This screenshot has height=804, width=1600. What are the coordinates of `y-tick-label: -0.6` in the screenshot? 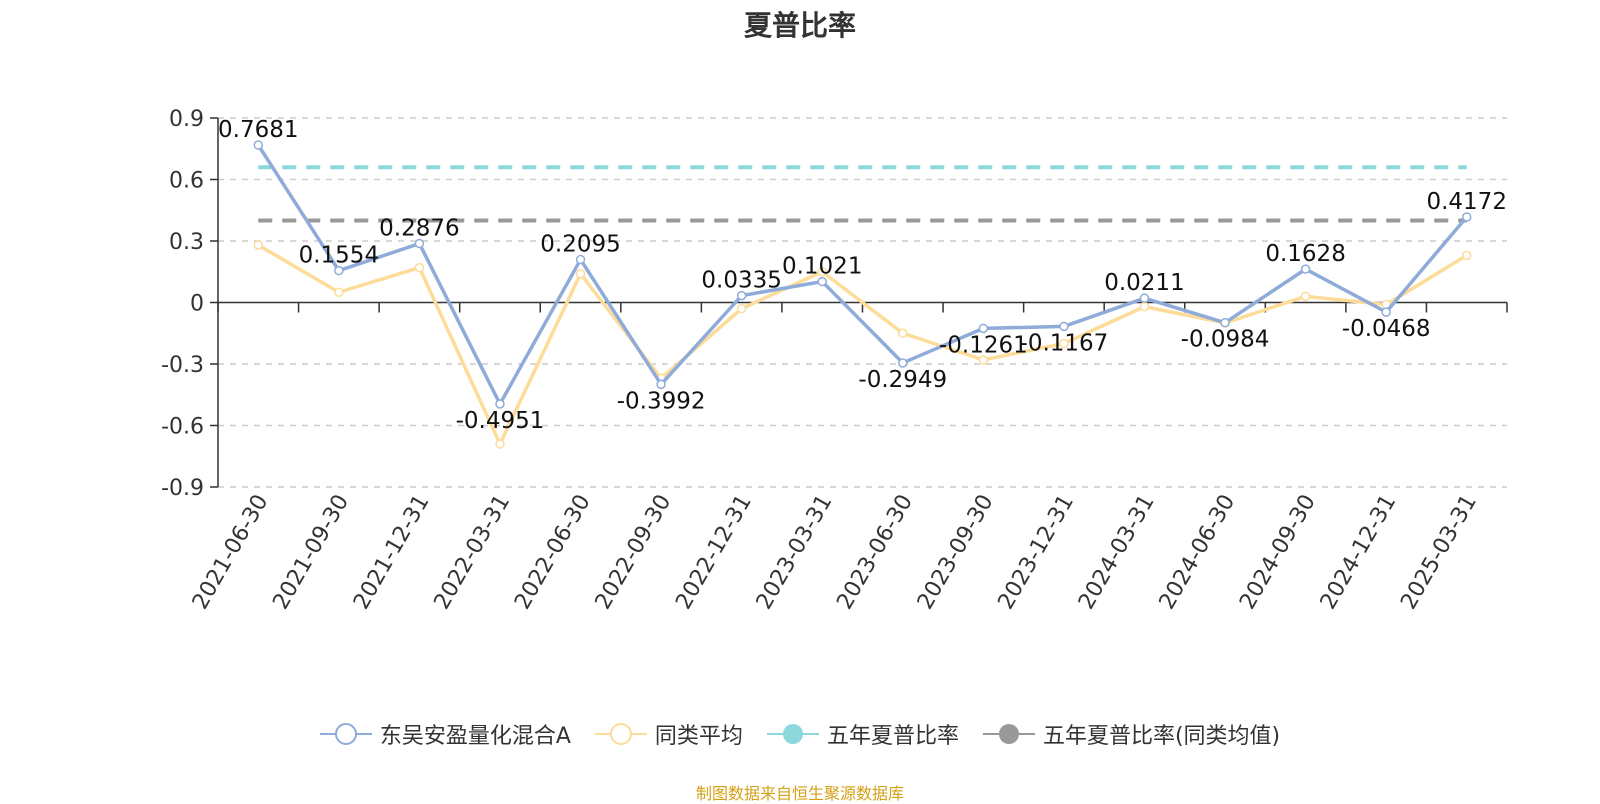 It's located at (182, 427).